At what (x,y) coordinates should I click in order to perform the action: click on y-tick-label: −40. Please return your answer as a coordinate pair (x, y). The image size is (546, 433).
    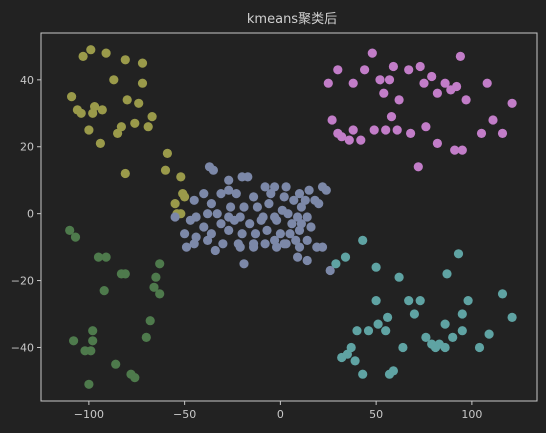
    Looking at the image, I should click on (22, 347).